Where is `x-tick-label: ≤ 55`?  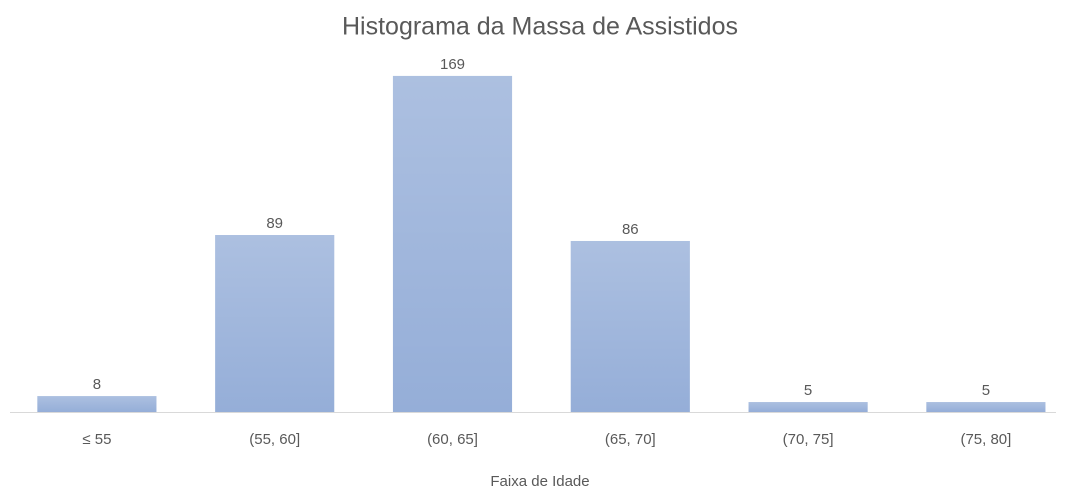 x-tick-label: ≤ 55 is located at coordinates (96, 439).